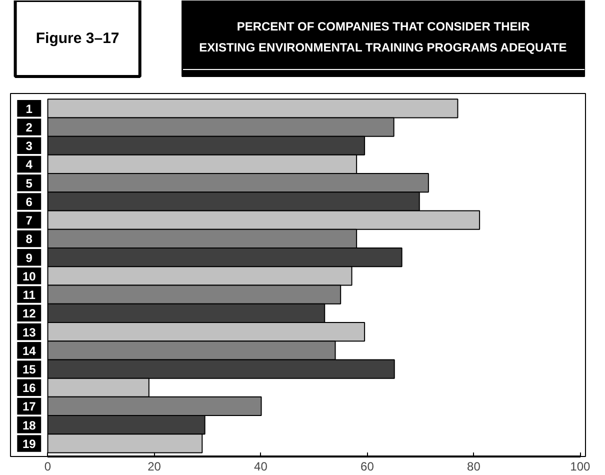 The image size is (605, 475). I want to click on y-tick-label: 12, so click(29, 313).